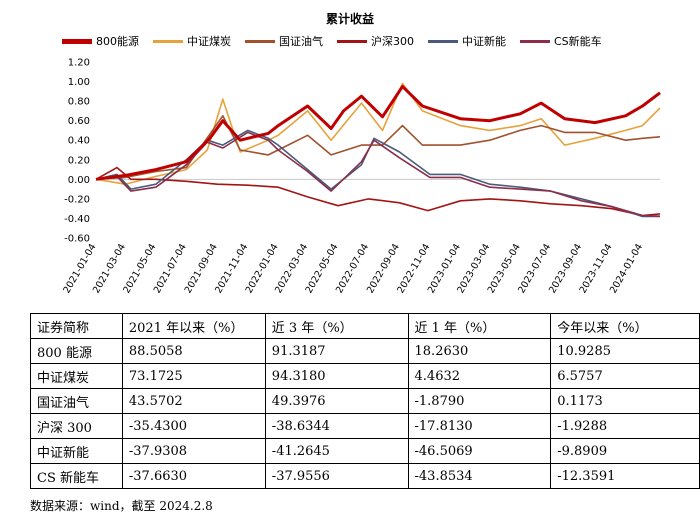 The width and height of the screenshot is (700, 516). I want to click on table-cell: 43.5702, so click(193, 401).